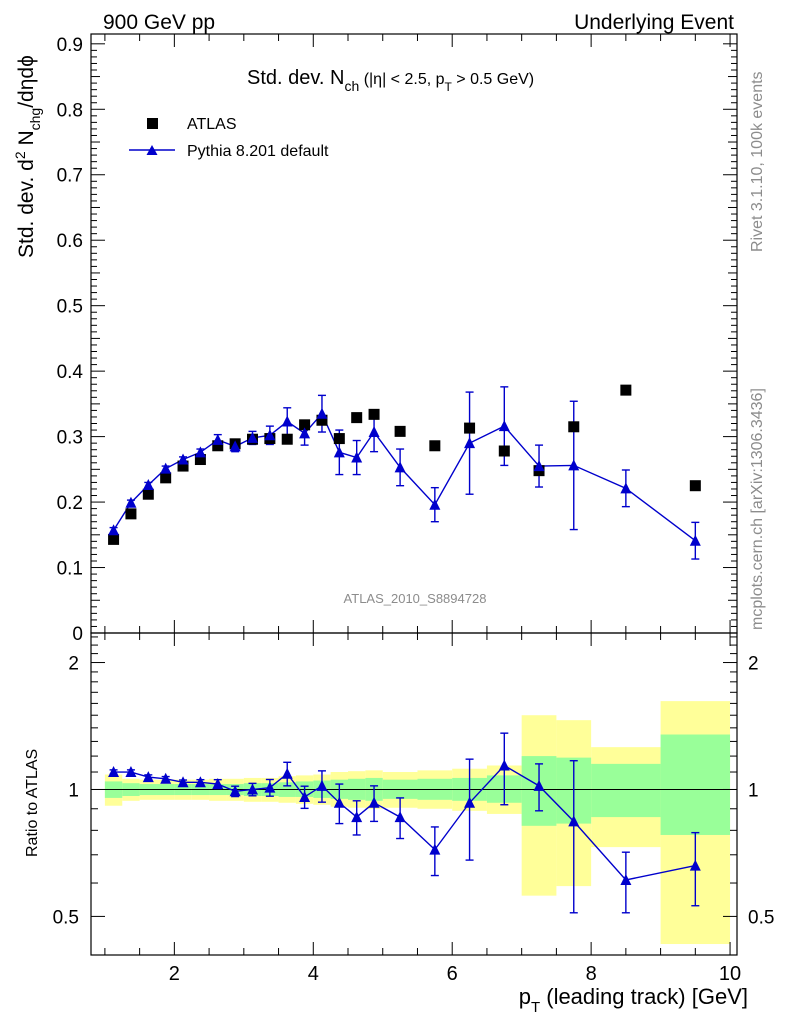  I want to click on ratio-y-tick-label-left: 1, so click(73, 790).